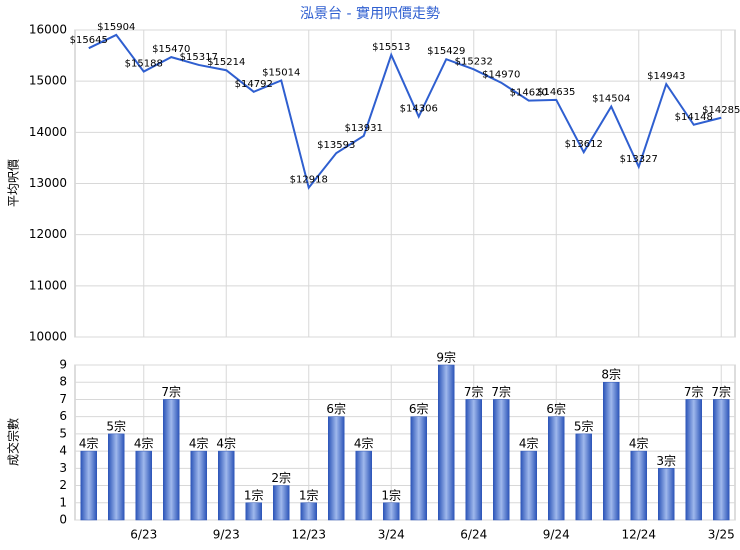 The image size is (740, 550). I want to click on value-label: $15904, so click(116, 27).